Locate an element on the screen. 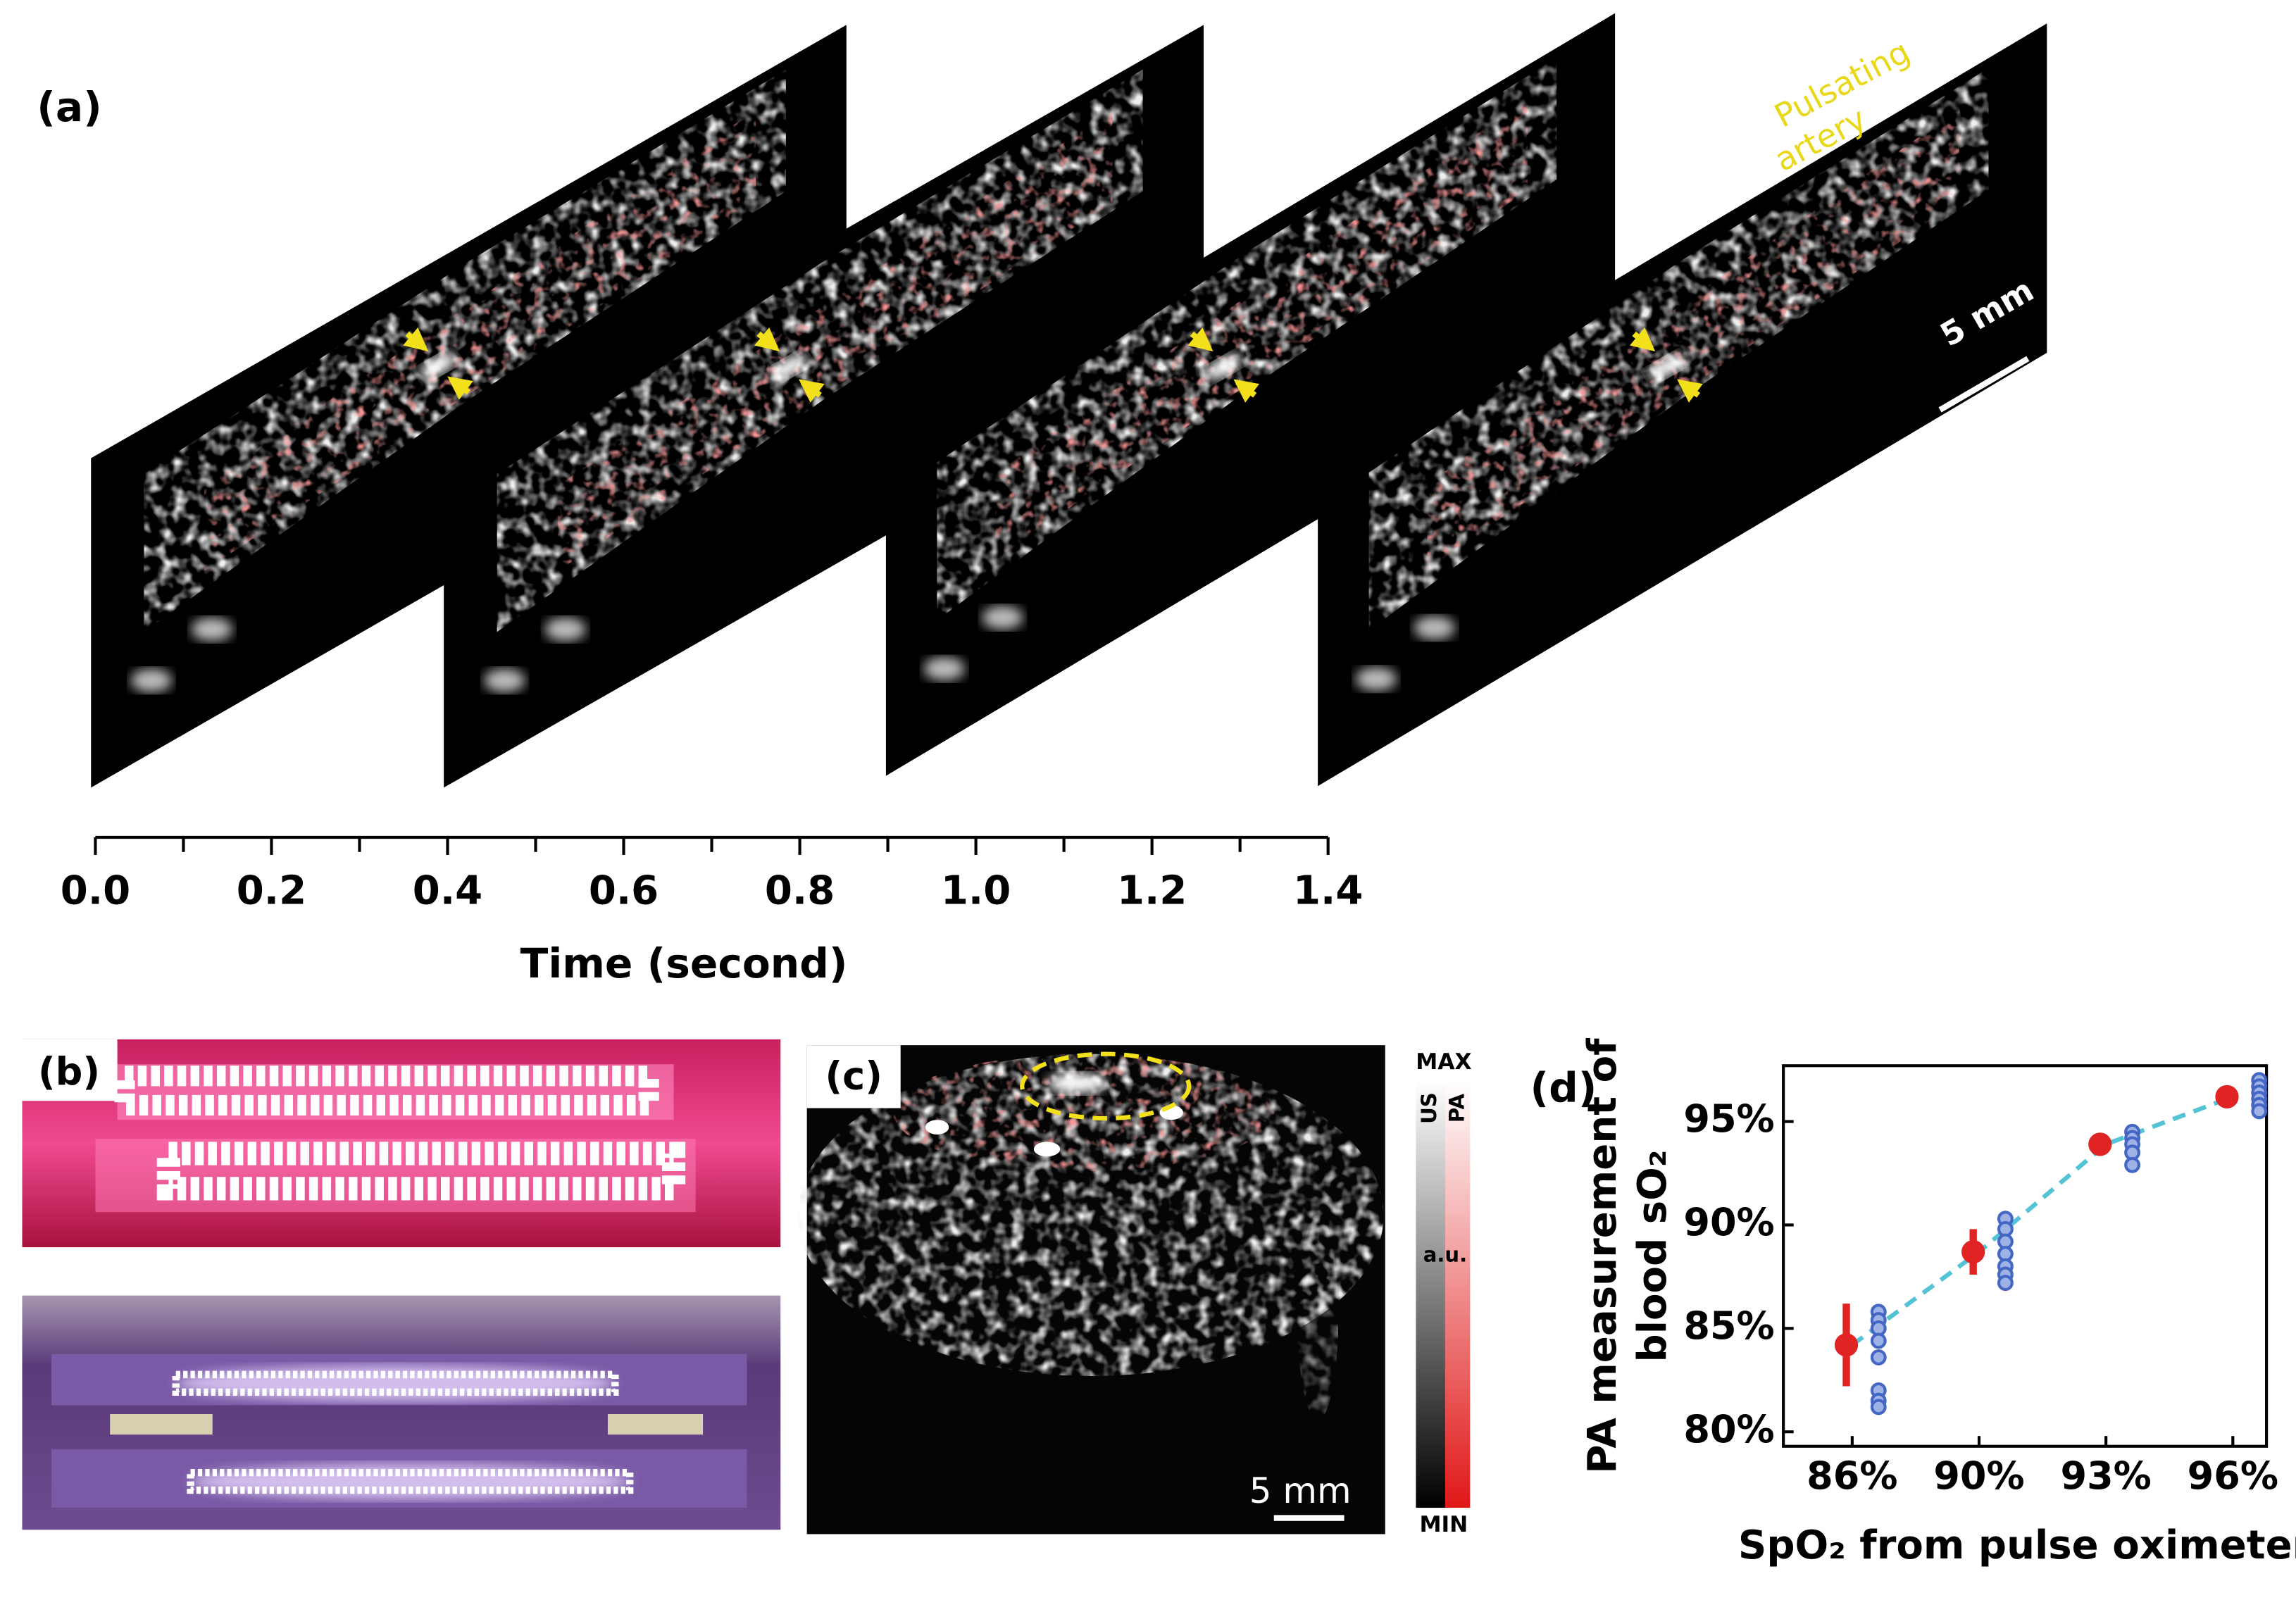  fit-line is located at coordinates (2043, 1220).